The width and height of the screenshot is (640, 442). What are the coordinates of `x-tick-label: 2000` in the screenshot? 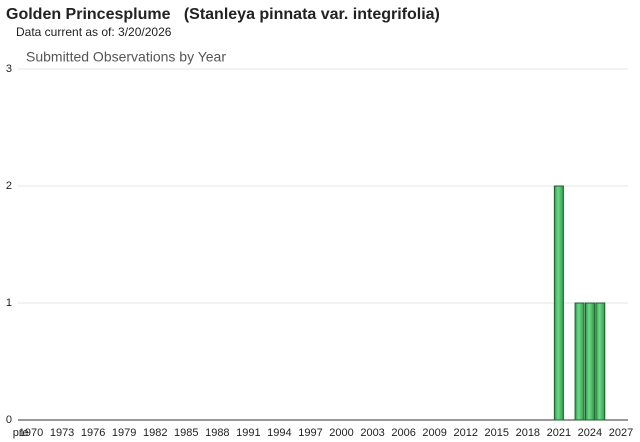 It's located at (341, 433).